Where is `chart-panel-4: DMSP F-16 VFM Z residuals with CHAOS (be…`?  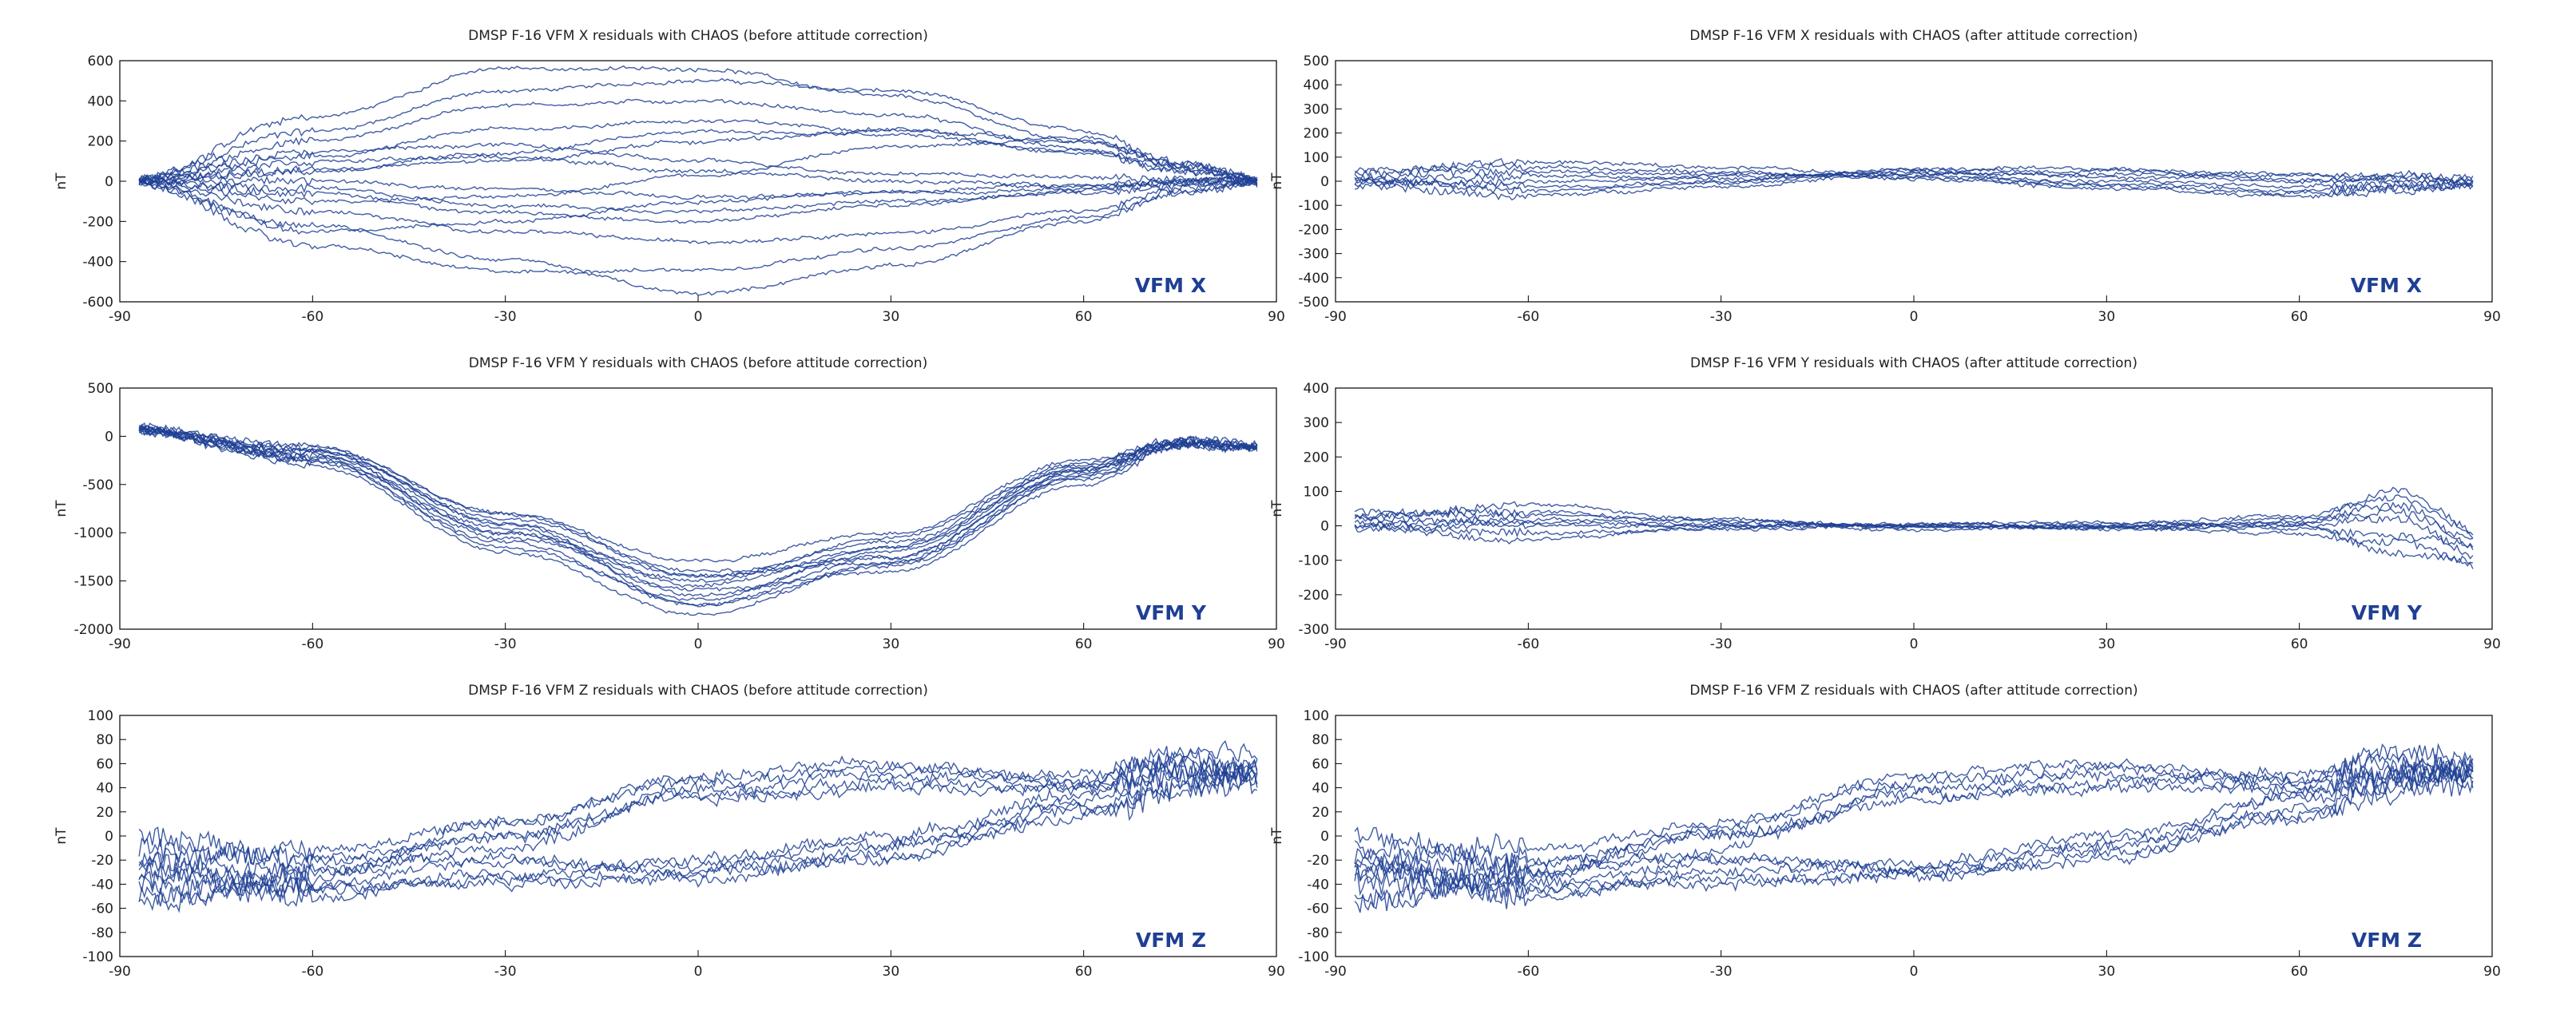
chart-panel-4: DMSP F-16 VFM Z residuals with CHAOS (be… is located at coordinates (669, 832).